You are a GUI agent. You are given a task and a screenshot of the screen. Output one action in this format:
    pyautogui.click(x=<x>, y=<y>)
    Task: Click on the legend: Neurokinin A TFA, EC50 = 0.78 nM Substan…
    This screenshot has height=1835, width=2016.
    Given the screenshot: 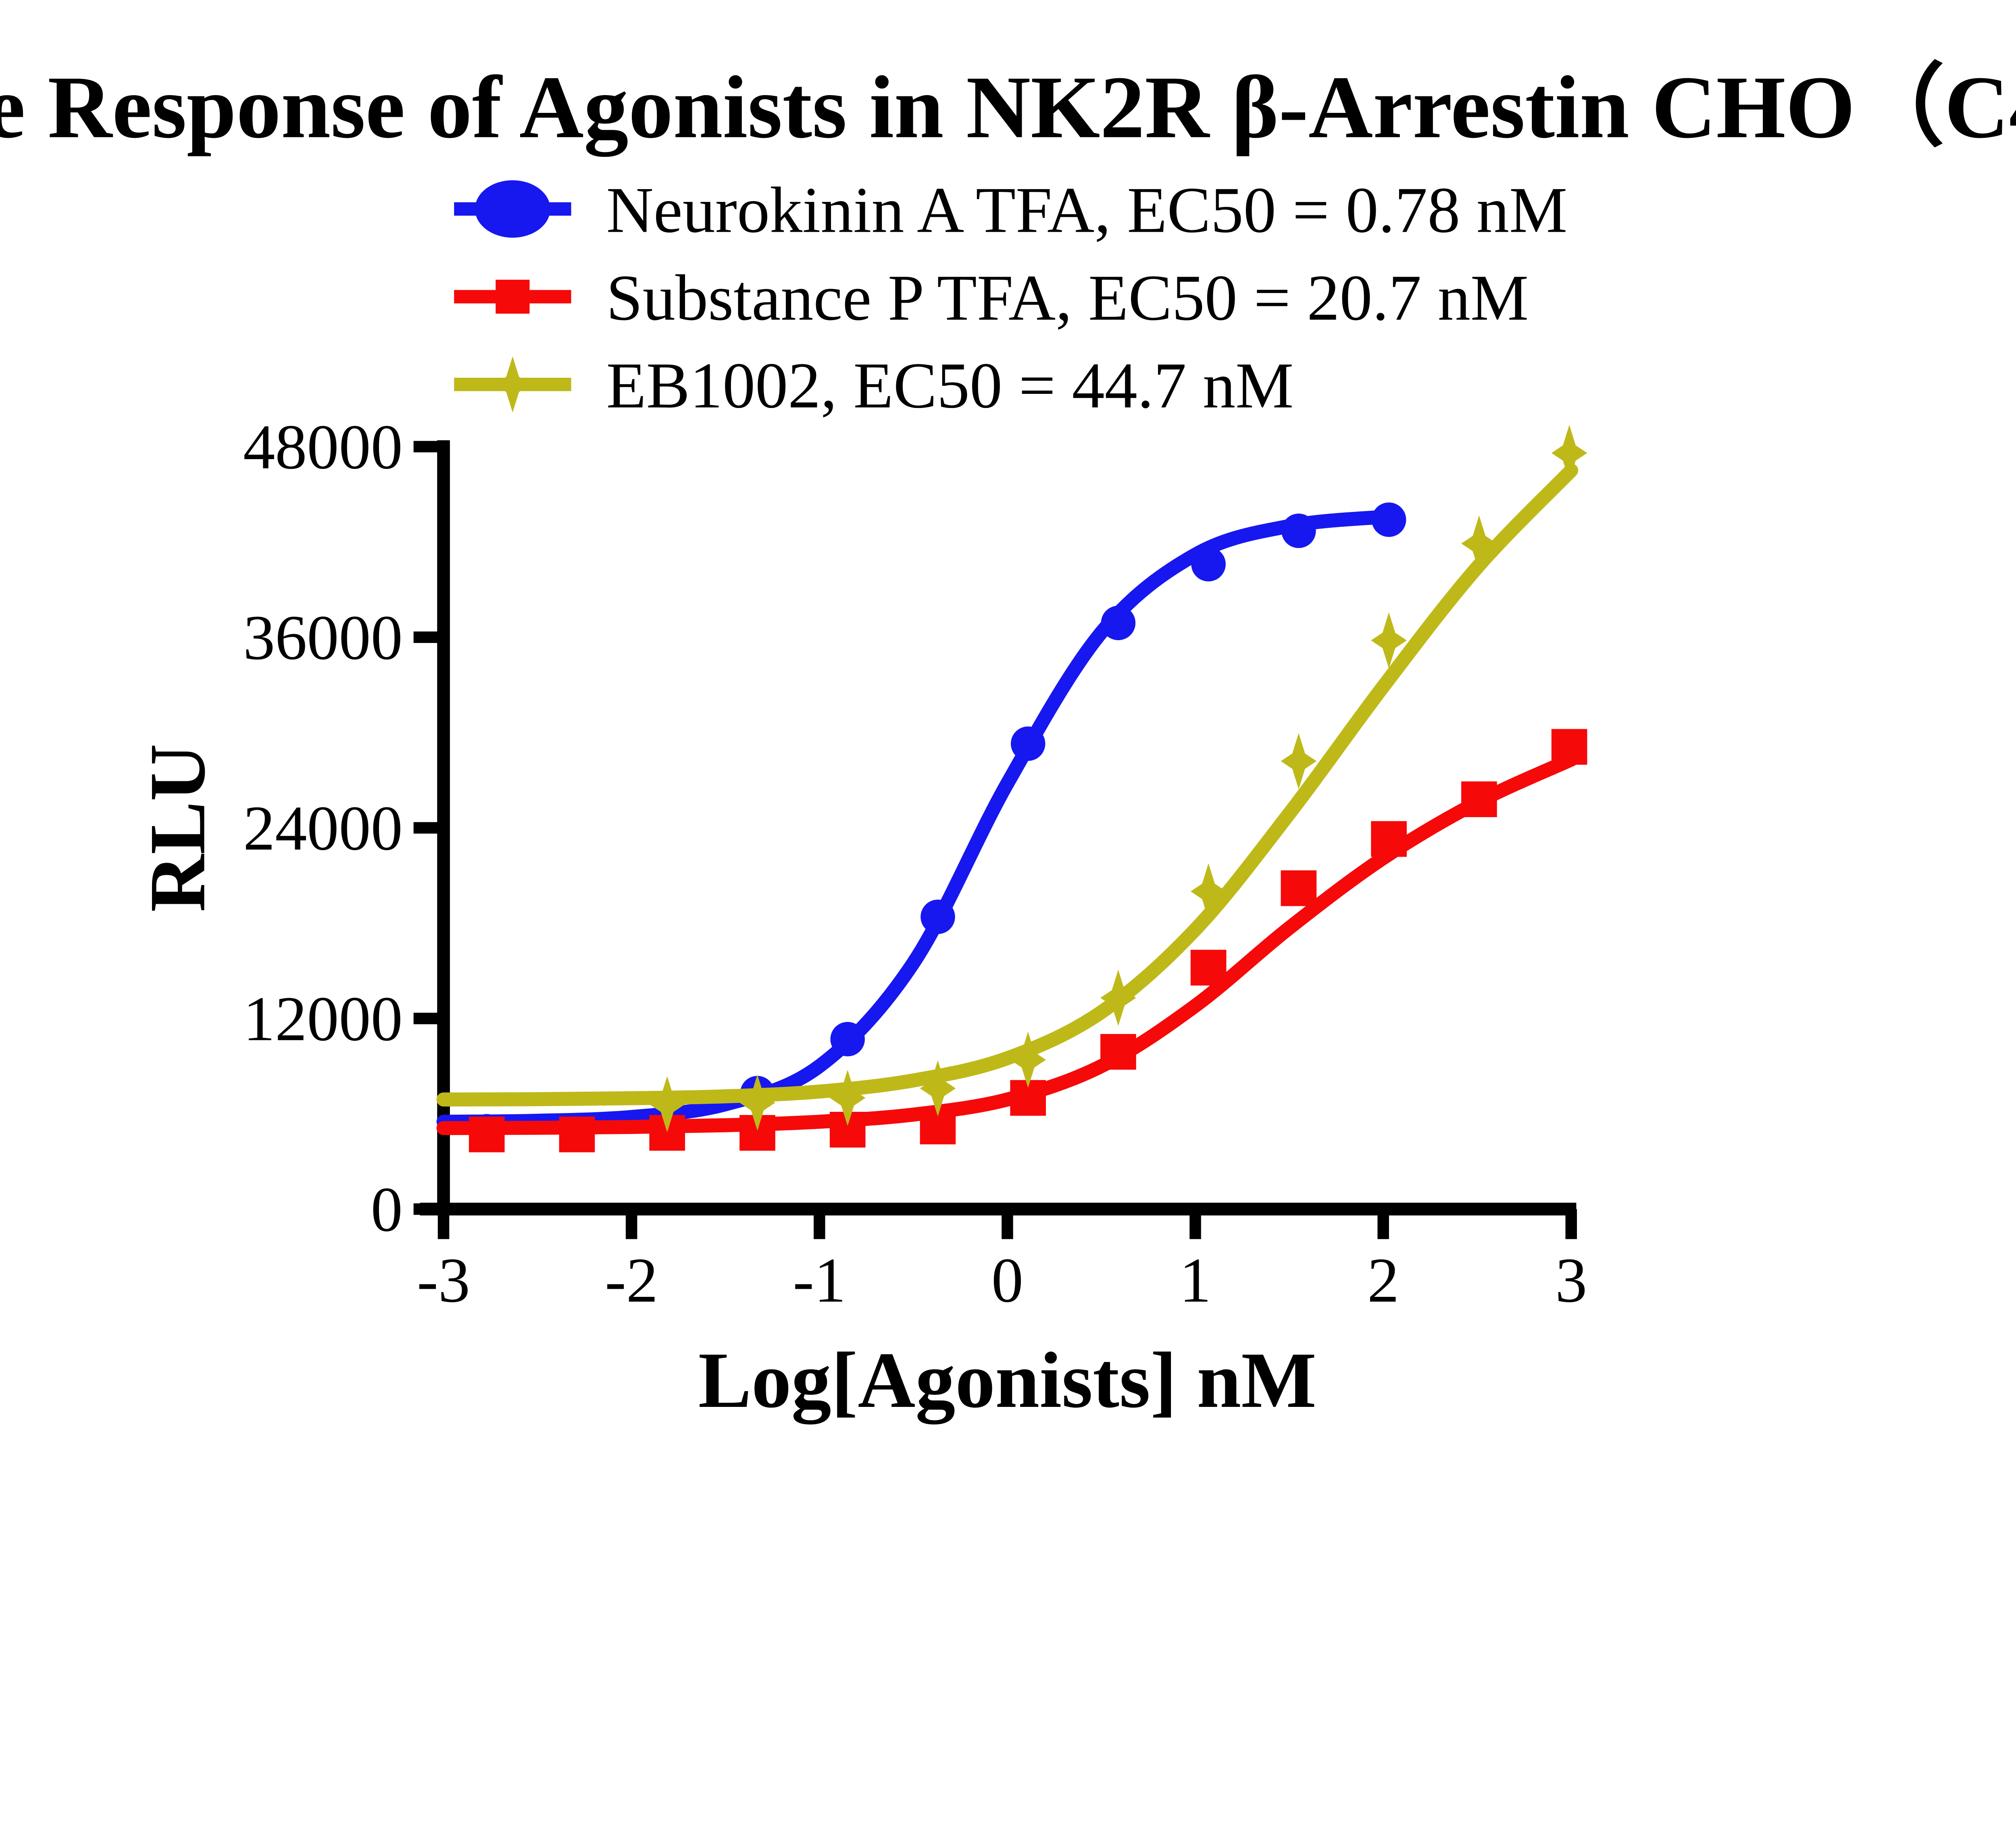 What is the action you would take?
    pyautogui.click(x=1011, y=298)
    